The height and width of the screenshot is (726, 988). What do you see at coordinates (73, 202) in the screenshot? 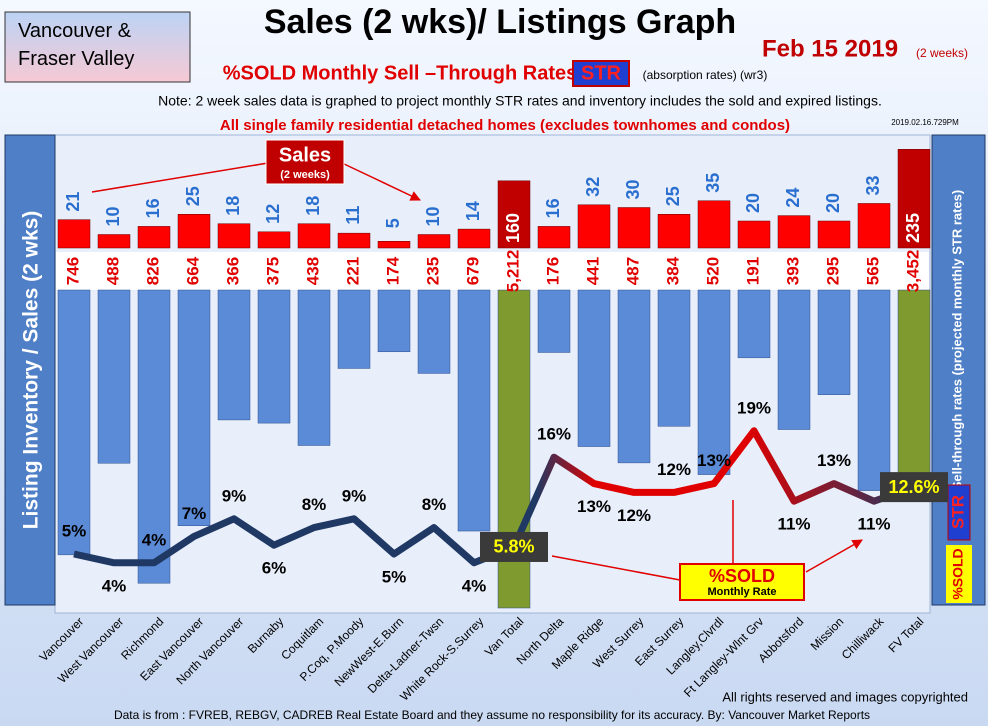
I see `sales-label: 21` at bounding box center [73, 202].